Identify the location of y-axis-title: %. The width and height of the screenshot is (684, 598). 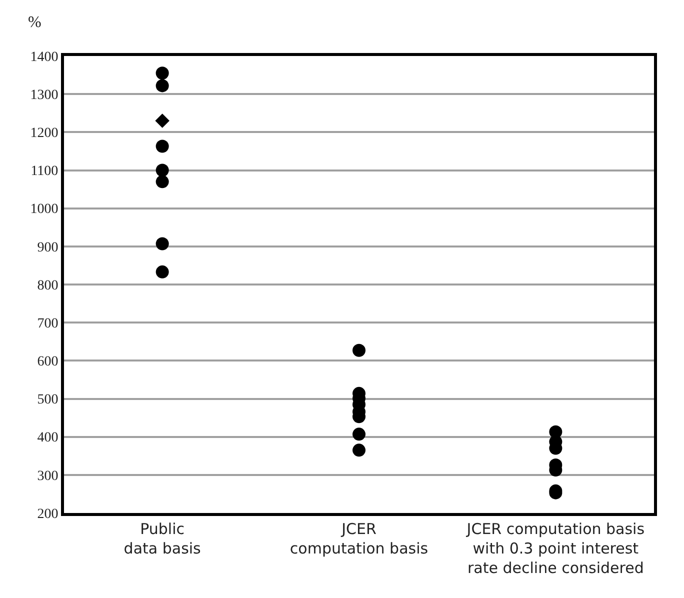
(35, 22).